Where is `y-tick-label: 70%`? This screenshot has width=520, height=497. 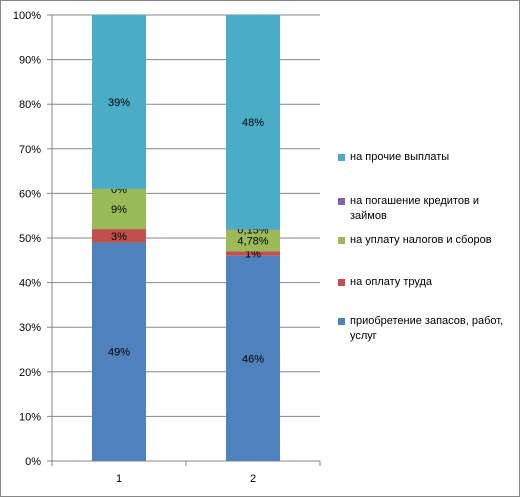
y-tick-label: 70% is located at coordinates (30, 150).